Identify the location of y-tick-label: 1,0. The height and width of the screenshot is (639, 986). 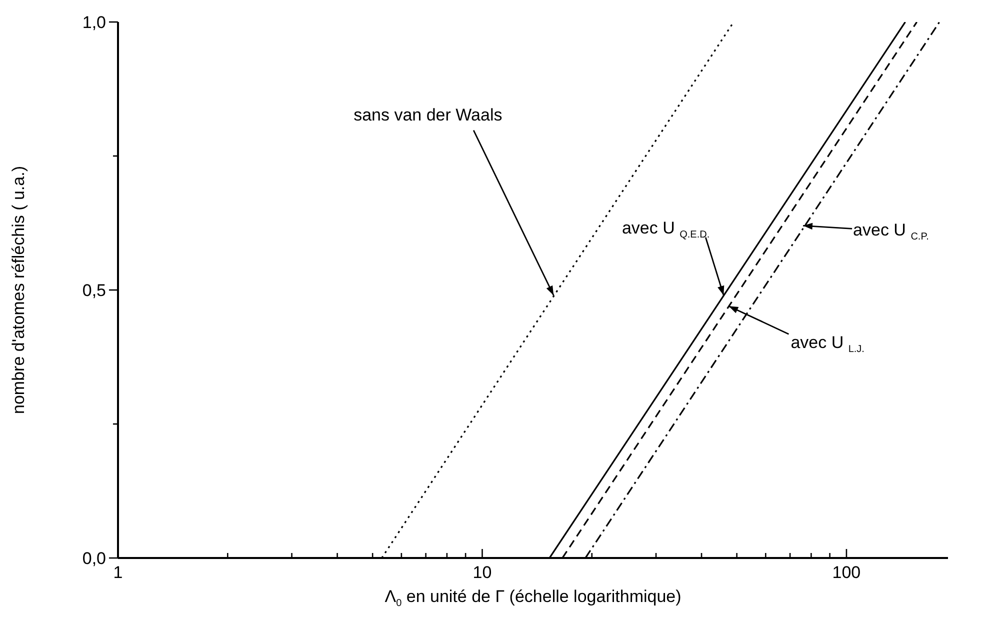
(94, 22).